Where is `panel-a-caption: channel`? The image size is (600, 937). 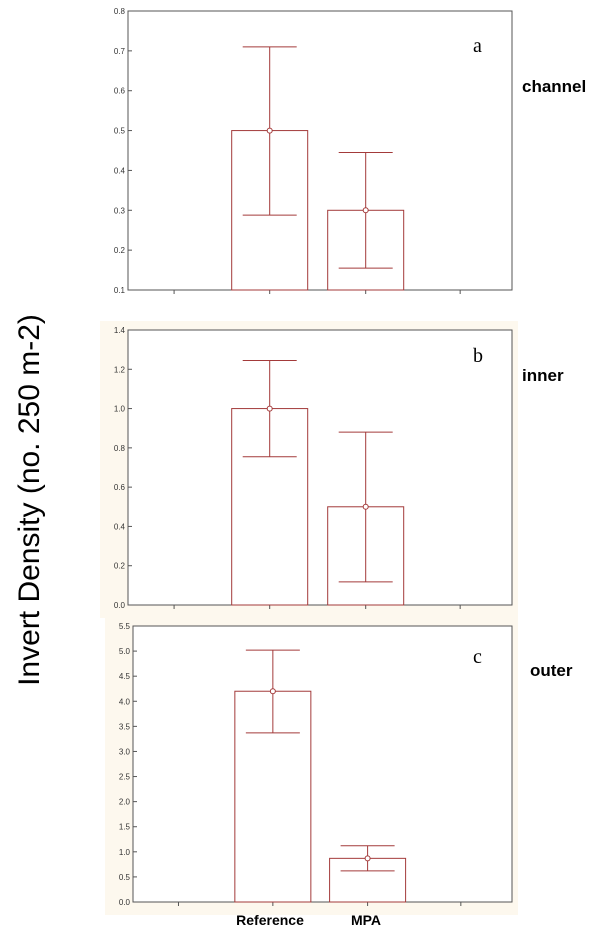 panel-a-caption: channel is located at coordinates (554, 86).